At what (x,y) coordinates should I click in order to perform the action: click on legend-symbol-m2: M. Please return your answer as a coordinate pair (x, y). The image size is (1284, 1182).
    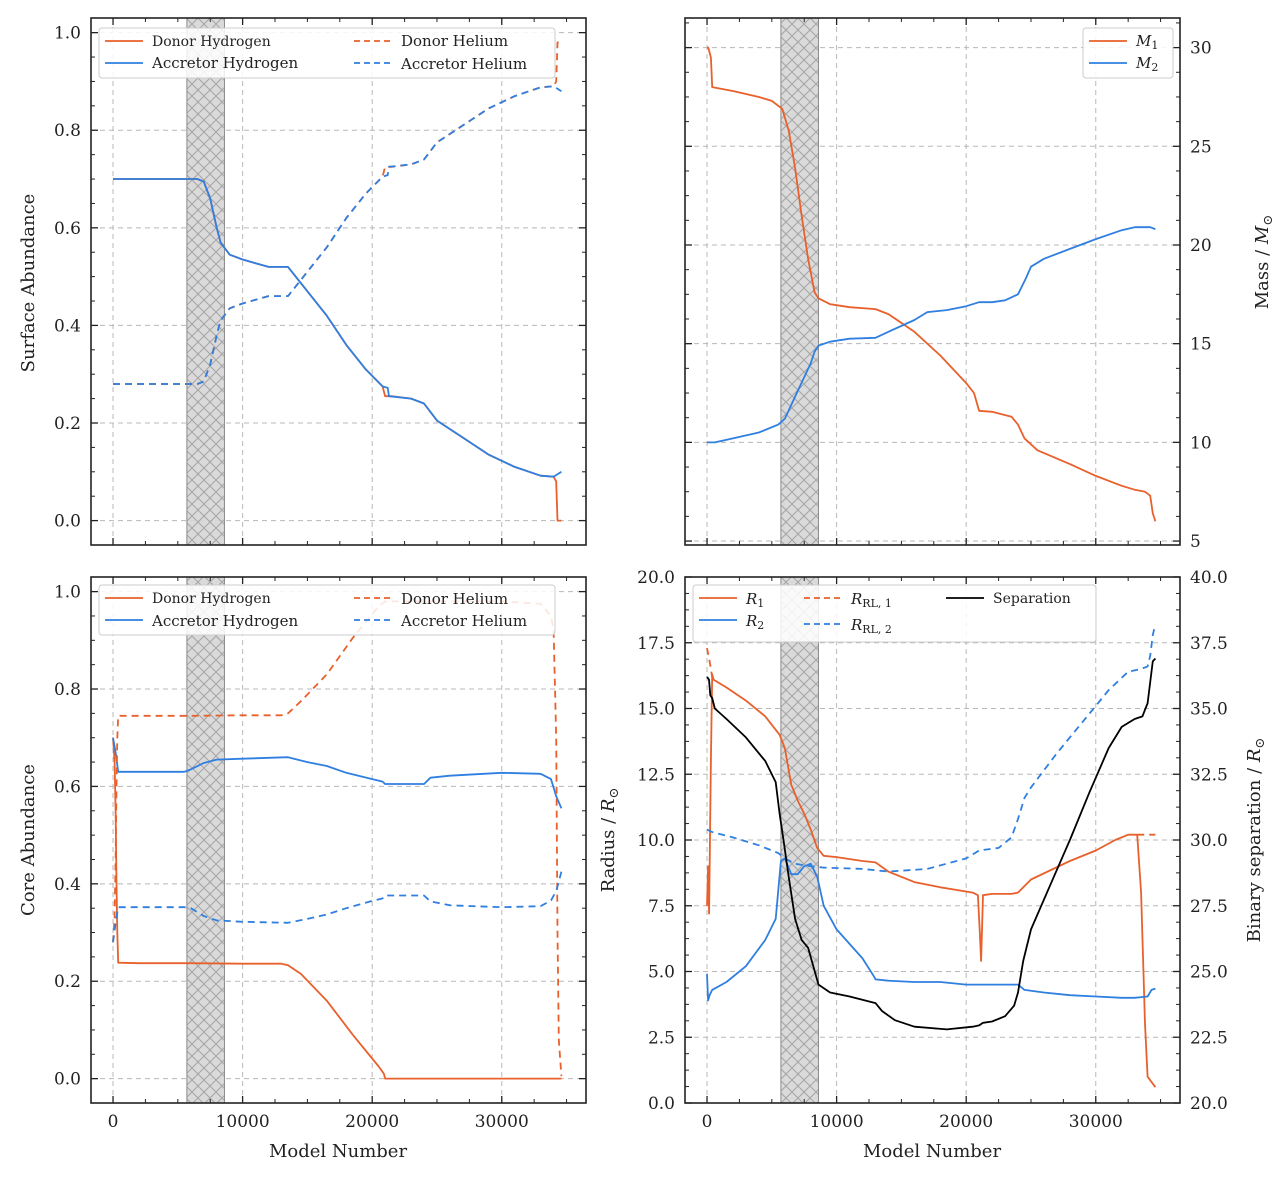
    Looking at the image, I should click on (1143, 63).